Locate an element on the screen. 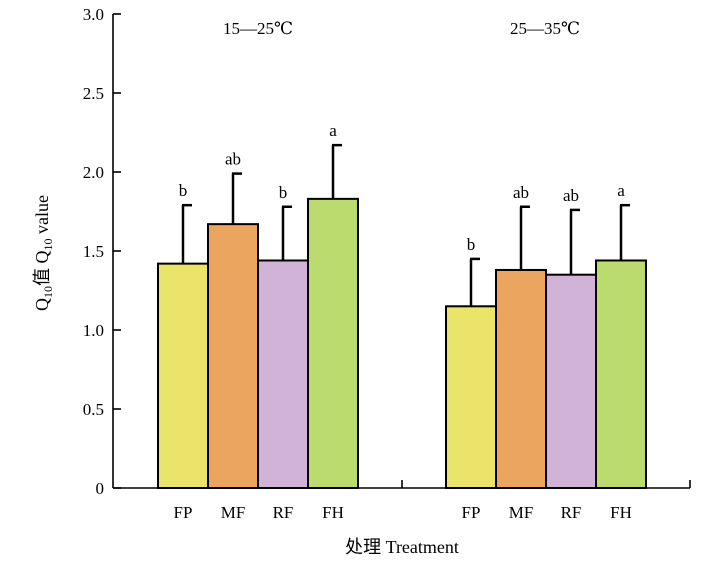 This screenshot has width=709, height=571. y-tick-label: 0.5 is located at coordinates (93, 409).